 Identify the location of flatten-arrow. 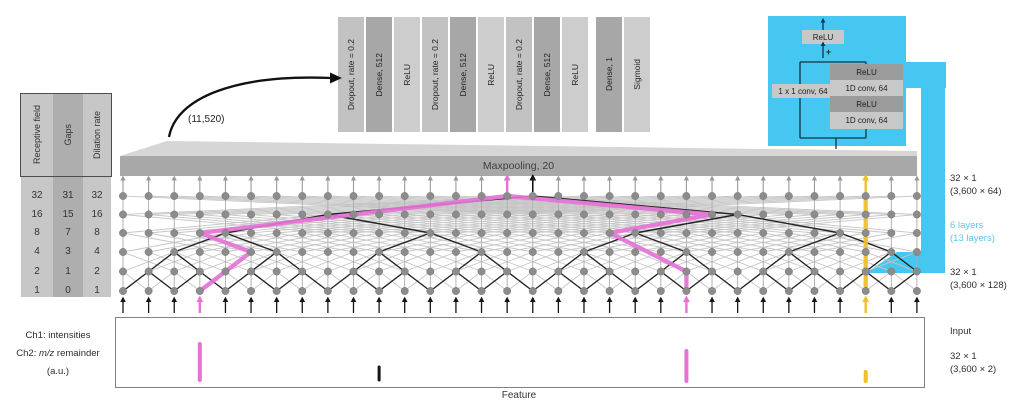
(249, 107).